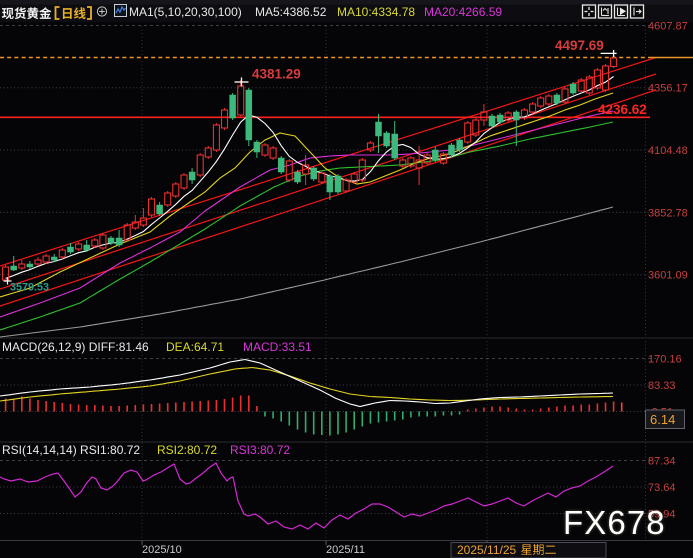  Describe the element at coordinates (162, 550) in the screenshot. I see `svg-text: 2025/10` at that location.